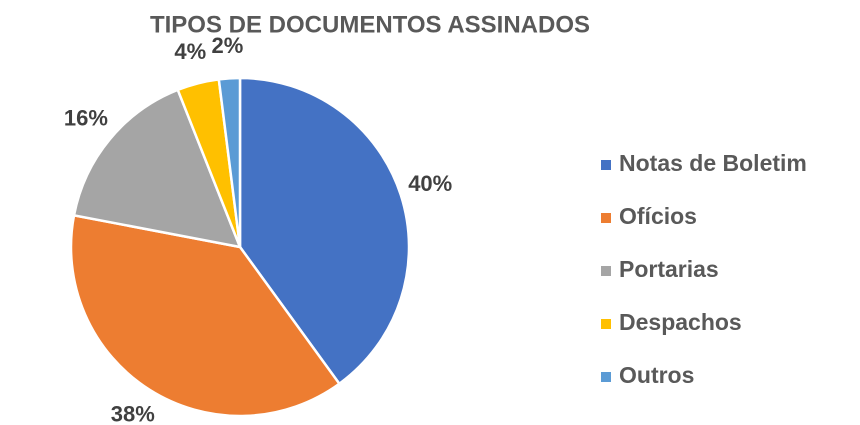 The width and height of the screenshot is (860, 425). I want to click on legend-label: Portarias, so click(669, 269).